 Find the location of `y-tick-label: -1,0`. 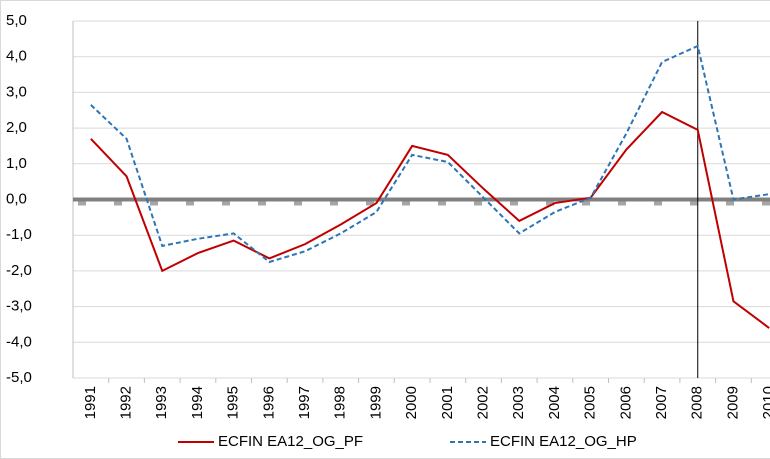

y-tick-label: -1,0 is located at coordinates (19, 234).